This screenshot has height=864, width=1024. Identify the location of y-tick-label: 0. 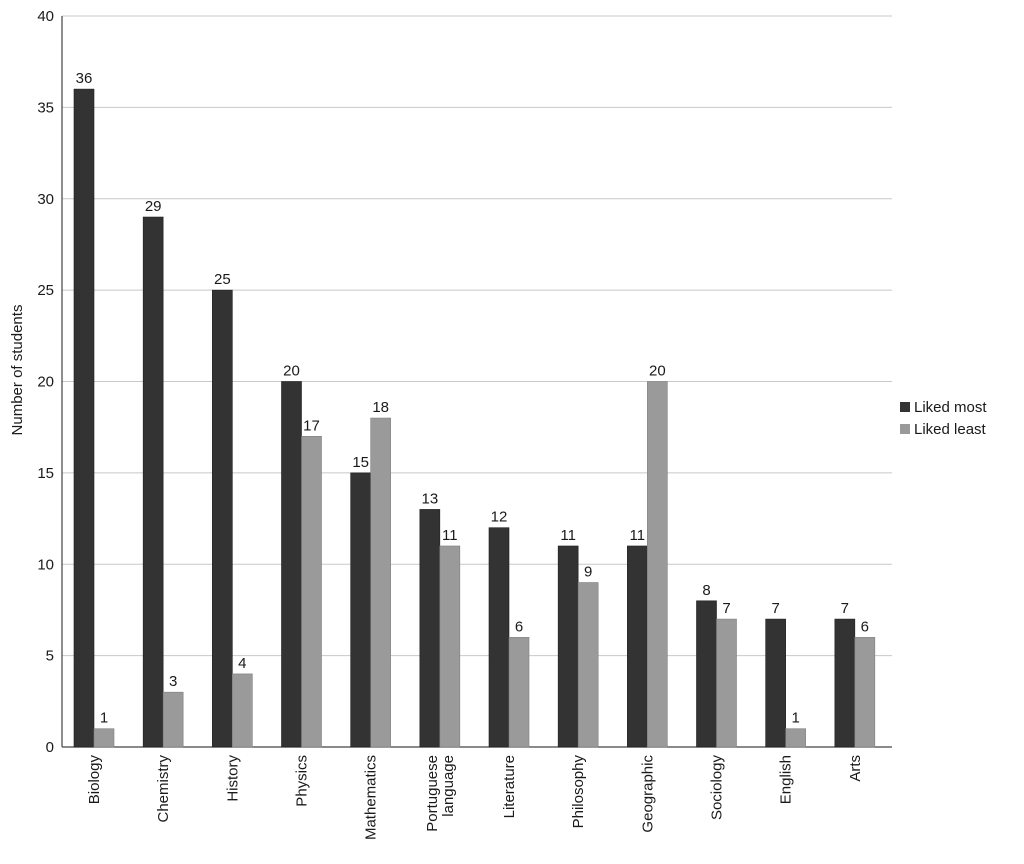
(50, 747).